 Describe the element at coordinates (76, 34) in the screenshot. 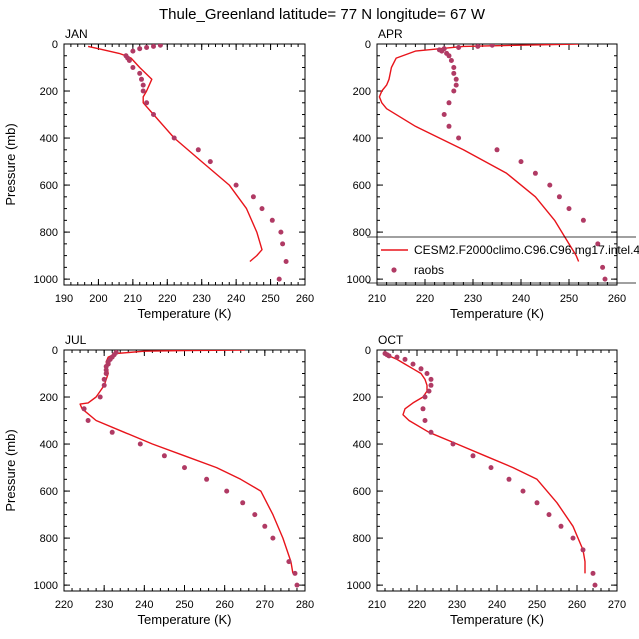

I see `panel-title: JAN` at that location.